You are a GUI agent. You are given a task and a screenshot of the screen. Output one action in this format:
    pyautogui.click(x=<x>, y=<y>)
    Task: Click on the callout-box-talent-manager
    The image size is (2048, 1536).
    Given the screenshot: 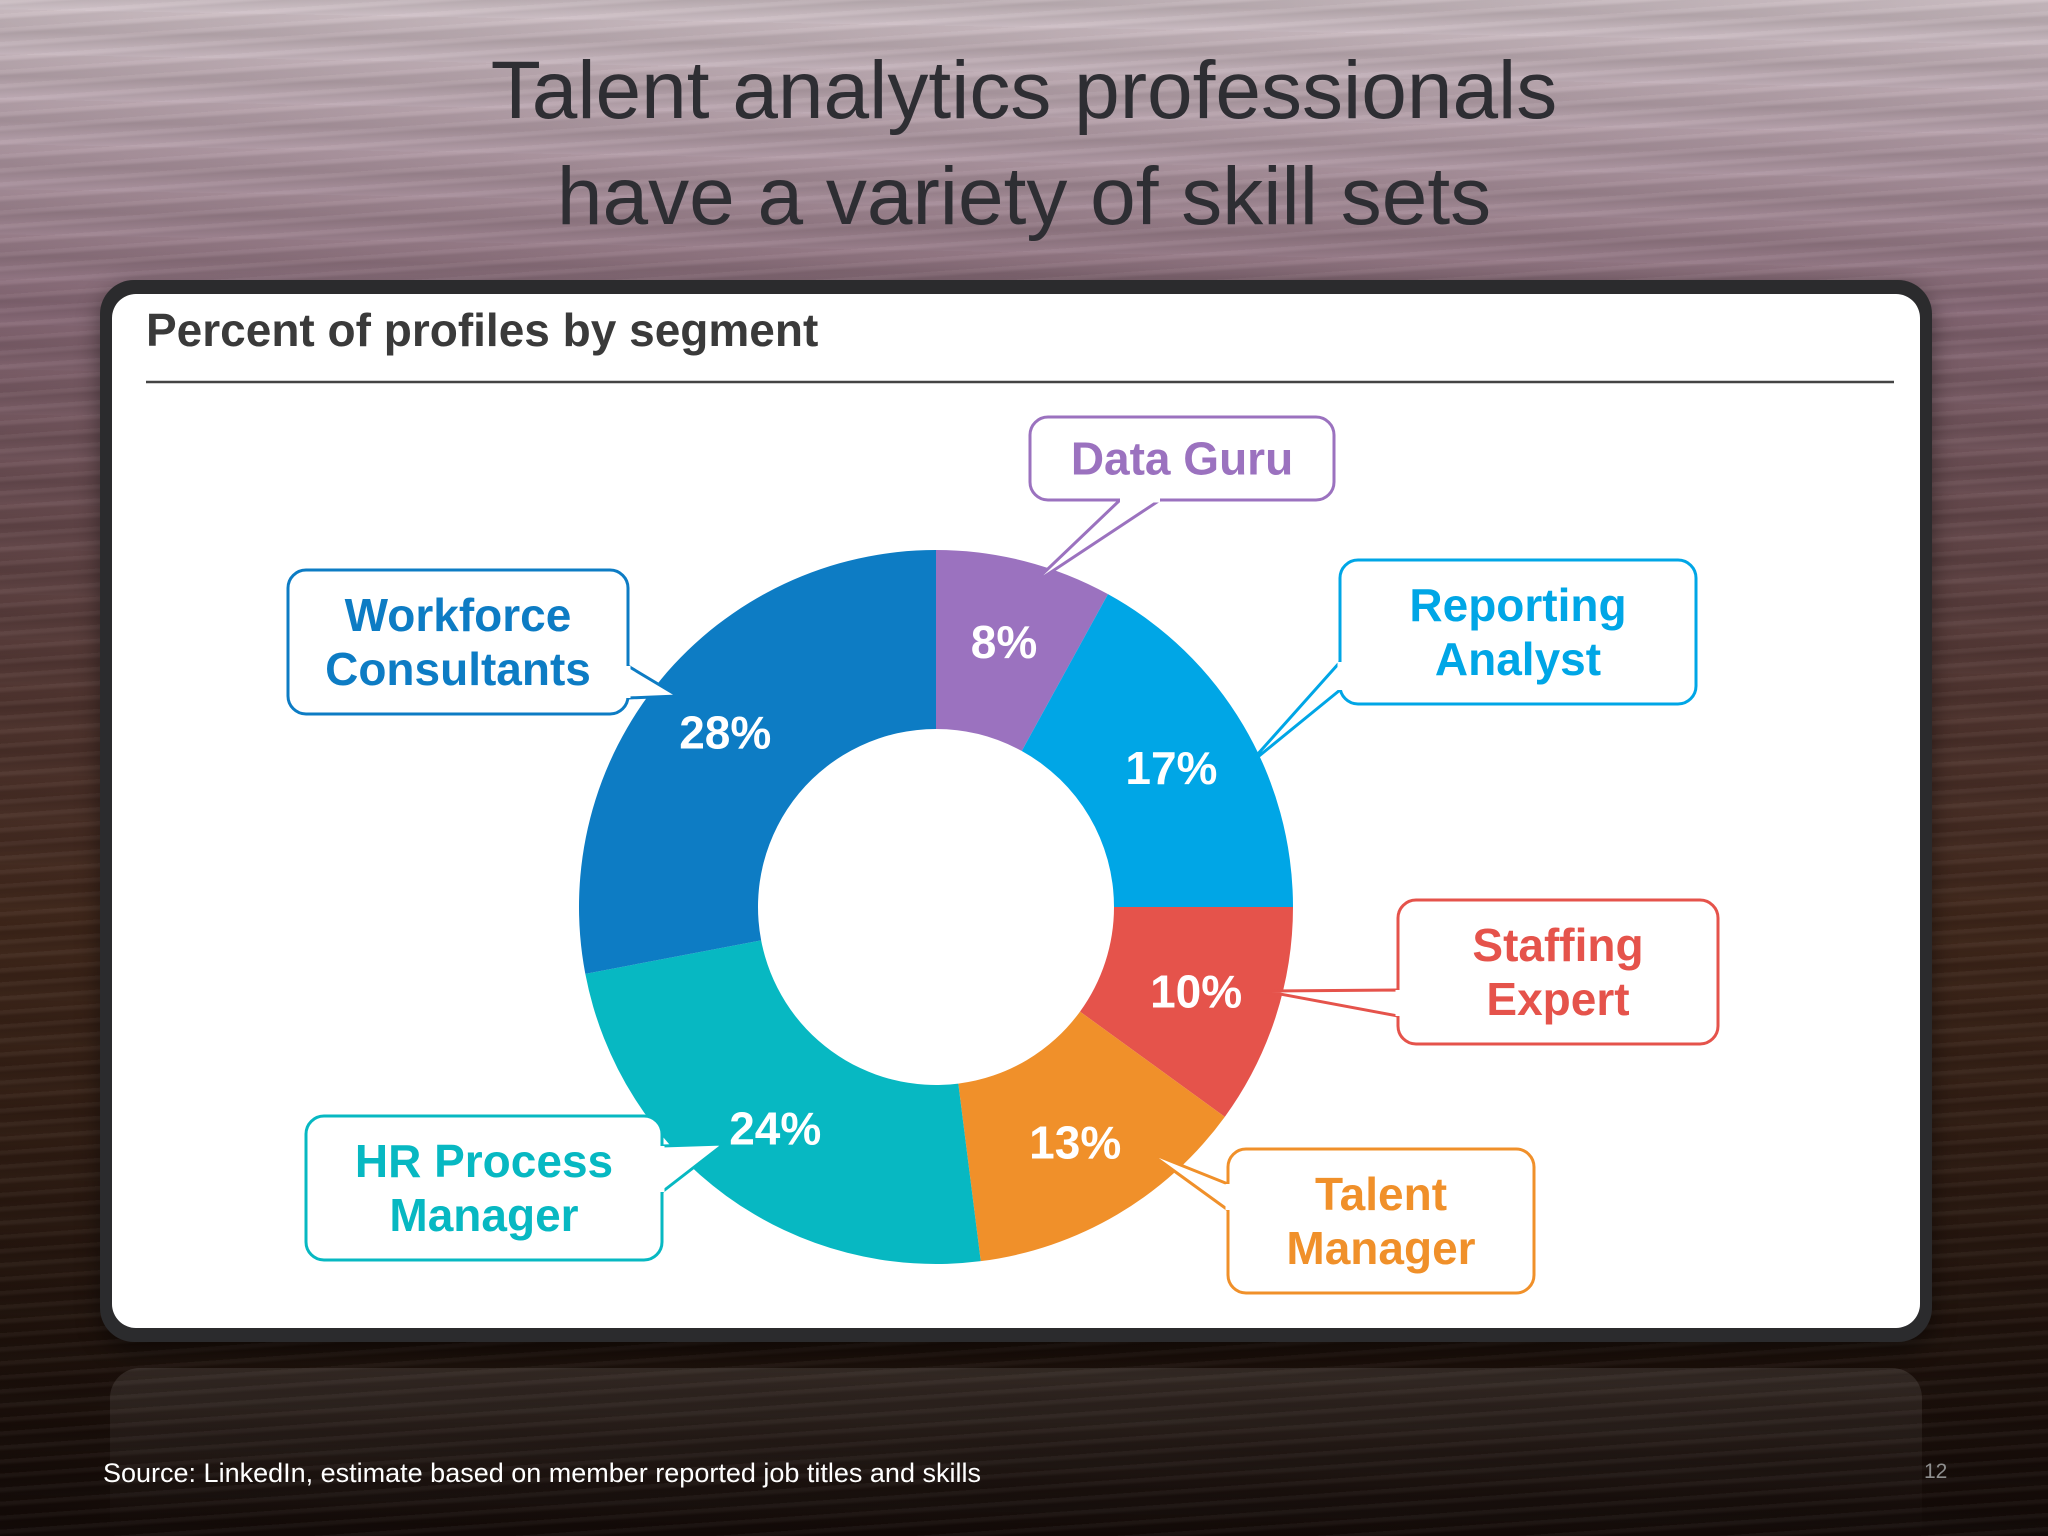 What is the action you would take?
    pyautogui.click(x=1381, y=1221)
    